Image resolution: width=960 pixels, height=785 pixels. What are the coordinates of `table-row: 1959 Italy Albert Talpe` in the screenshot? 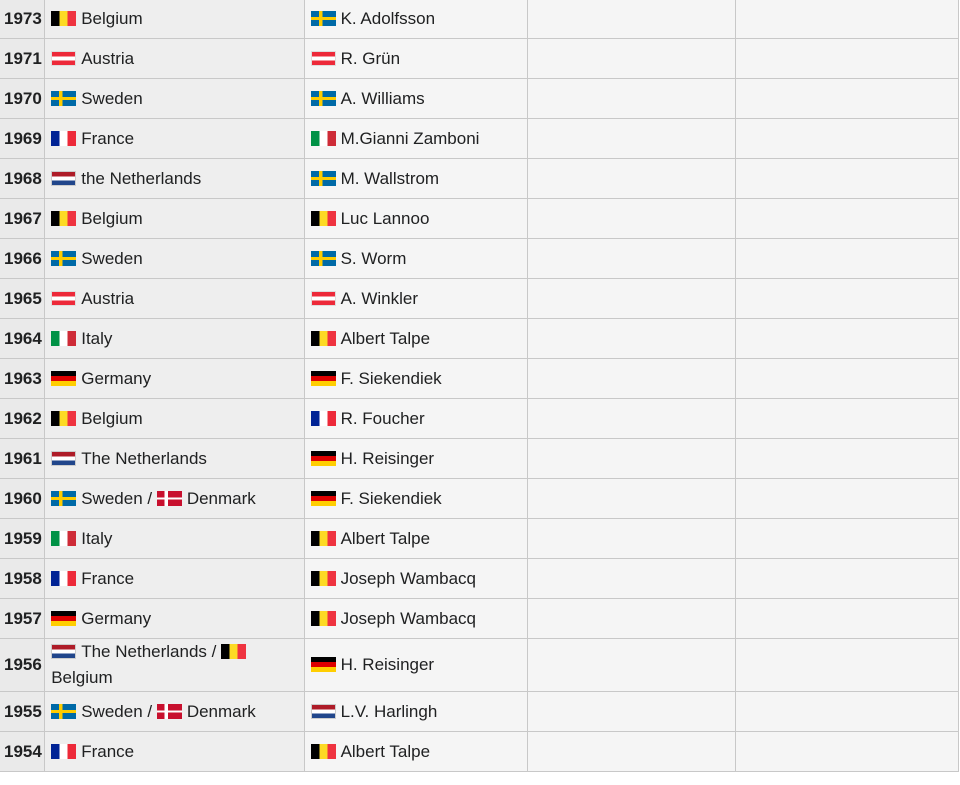 It's located at (480, 538).